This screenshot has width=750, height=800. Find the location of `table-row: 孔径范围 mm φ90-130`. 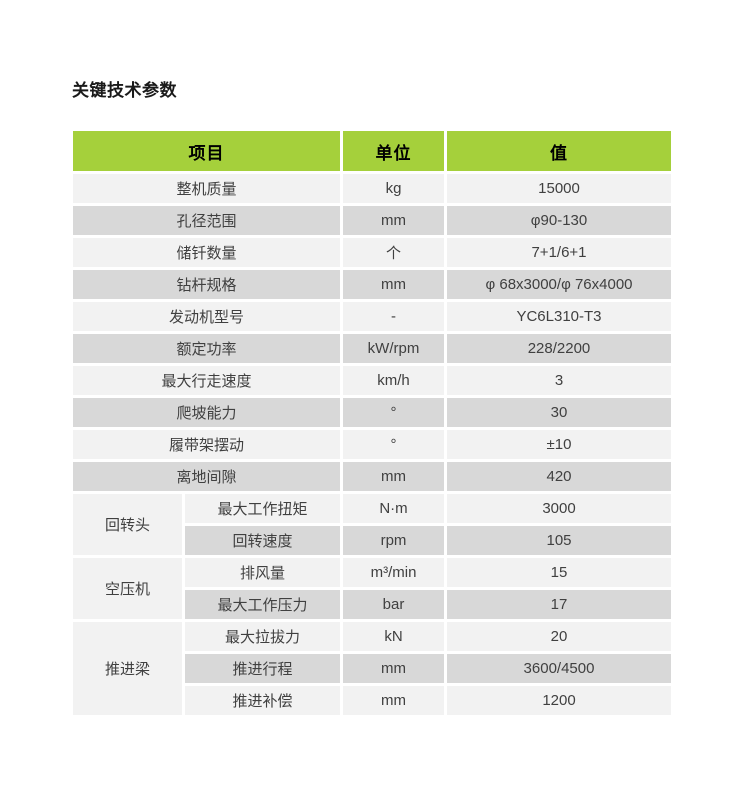

table-row: 孔径范围 mm φ90-130 is located at coordinates (372, 220).